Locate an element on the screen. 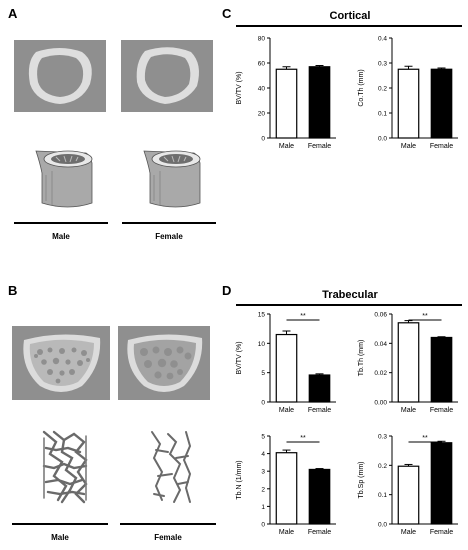  group-label-male-a: Male is located at coordinates (61, 236).